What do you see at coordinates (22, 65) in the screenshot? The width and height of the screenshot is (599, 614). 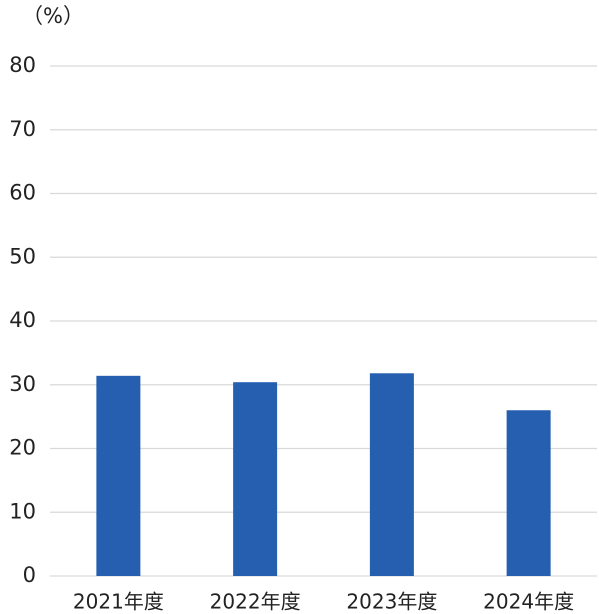 I see `y-tick-label: 80` at bounding box center [22, 65].